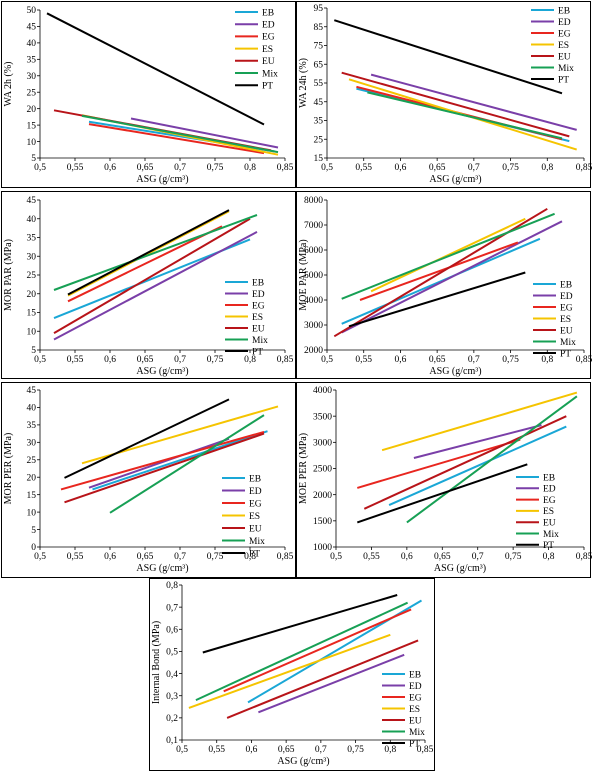 This screenshot has height=774, width=592. Describe the element at coordinates (319, 84) in the screenshot. I see `y-tick-label: 55` at that location.